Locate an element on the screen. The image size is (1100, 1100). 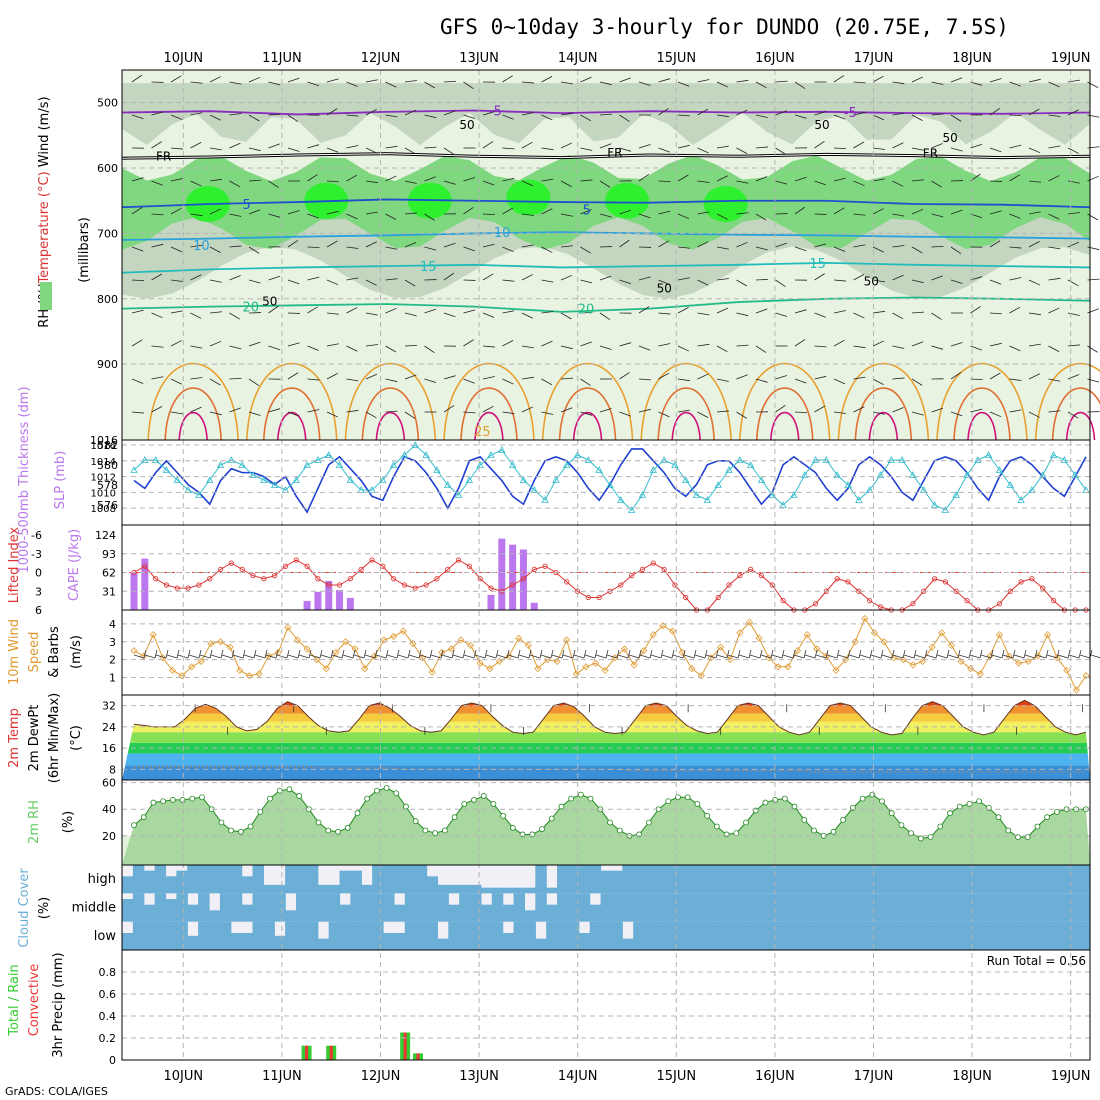
cloud-label-1-part: Cloud Cover is located at coordinates (24, 908).